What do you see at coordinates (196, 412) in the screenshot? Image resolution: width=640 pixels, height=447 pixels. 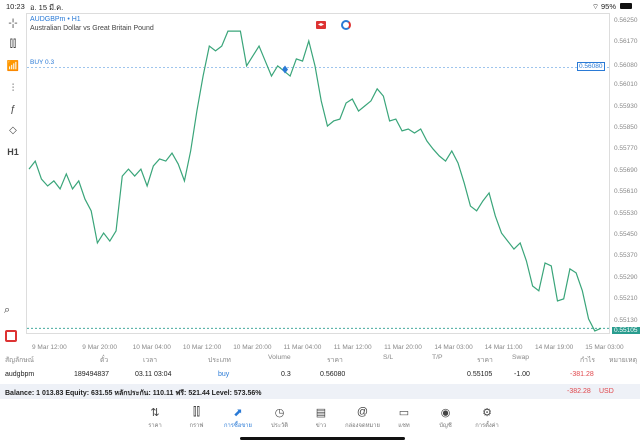 I see `chart-icon: ⫿⫿` at bounding box center [196, 412].